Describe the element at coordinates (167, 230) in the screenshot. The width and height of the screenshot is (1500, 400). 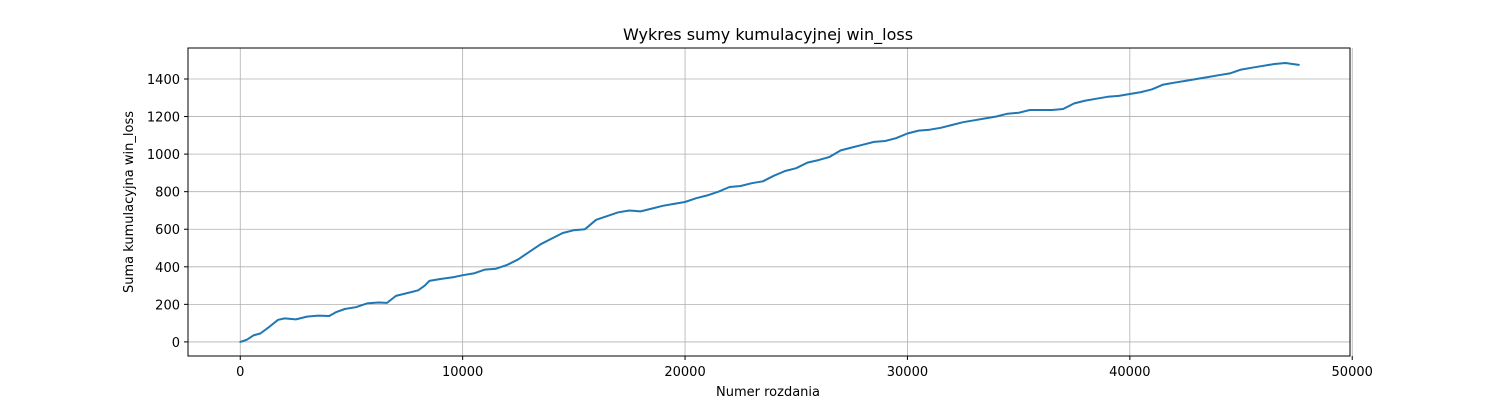
I see `y-tick-label: 600` at that location.